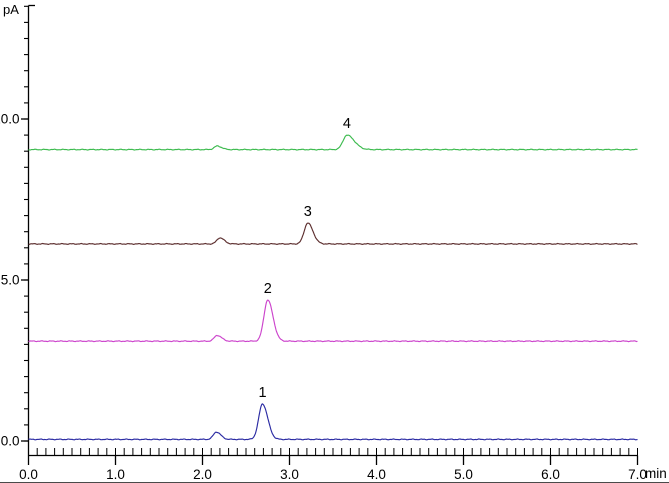 This screenshot has height=483, width=669. I want to click on trace-2-magenta-curve, so click(333, 321).